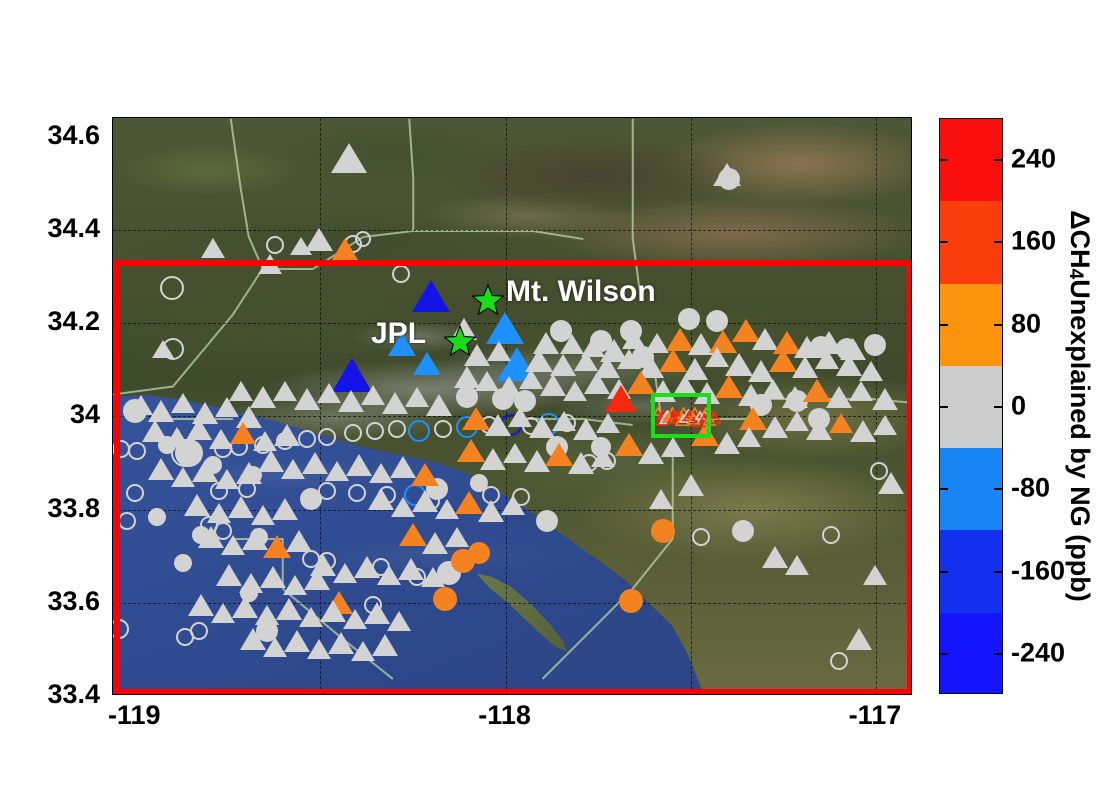 The image size is (1118, 800). I want to click on graticule-lat-34.4, so click(512, 230).